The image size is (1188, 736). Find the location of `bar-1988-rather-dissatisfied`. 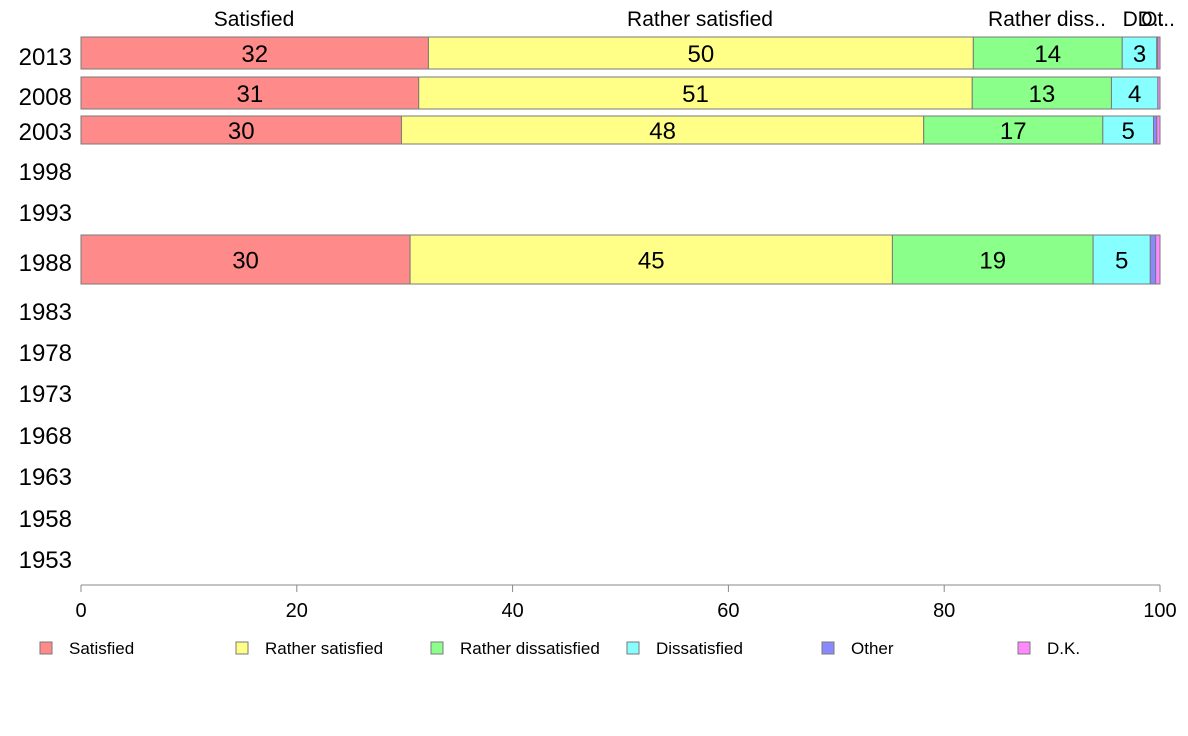

bar-1988-rather-dissatisfied is located at coordinates (992, 259).